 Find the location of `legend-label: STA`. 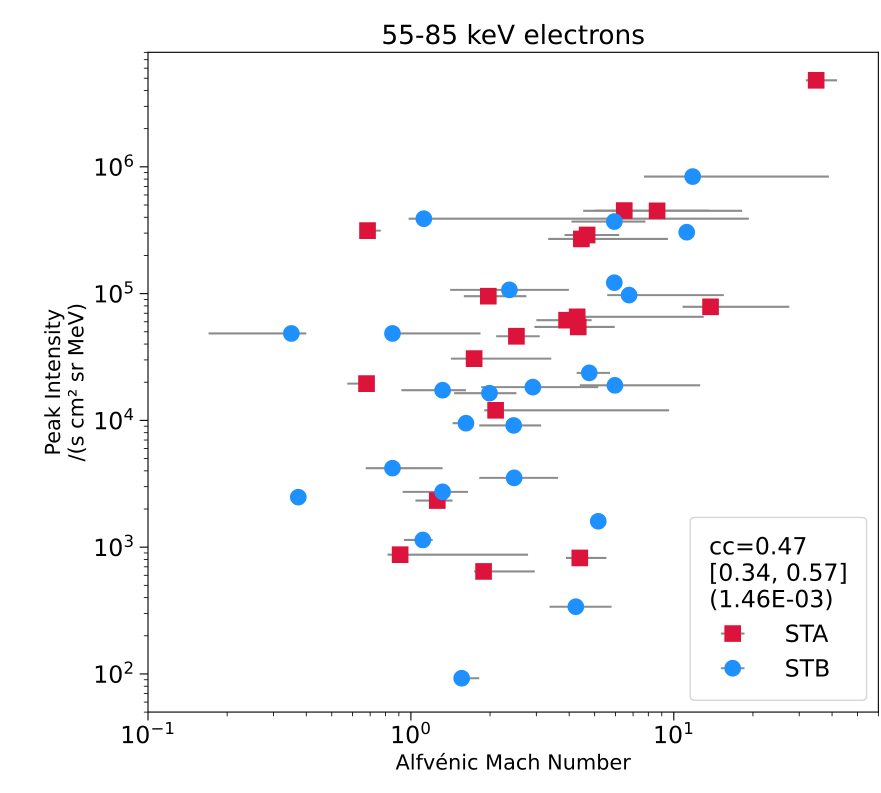

legend-label: STA is located at coordinates (807, 633).